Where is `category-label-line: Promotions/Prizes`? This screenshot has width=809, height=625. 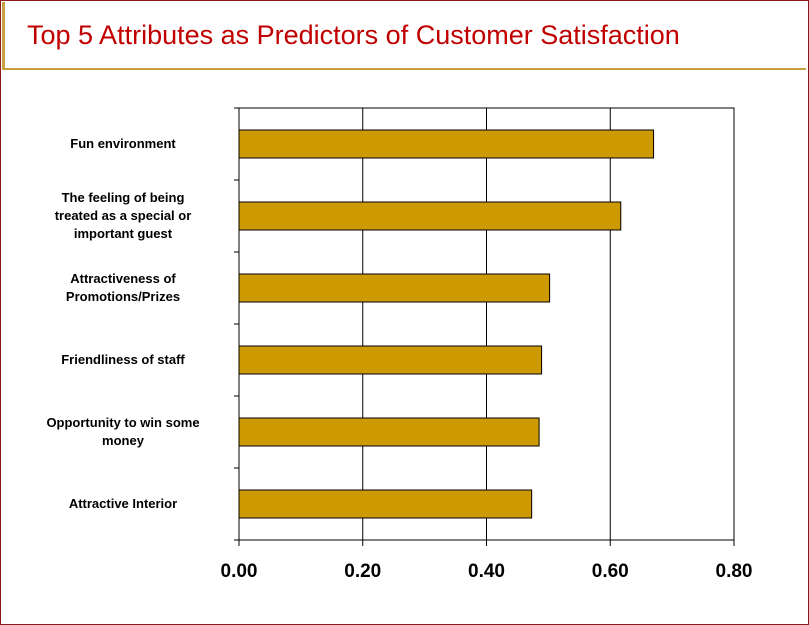
category-label-line: Promotions/Prizes is located at coordinates (123, 296).